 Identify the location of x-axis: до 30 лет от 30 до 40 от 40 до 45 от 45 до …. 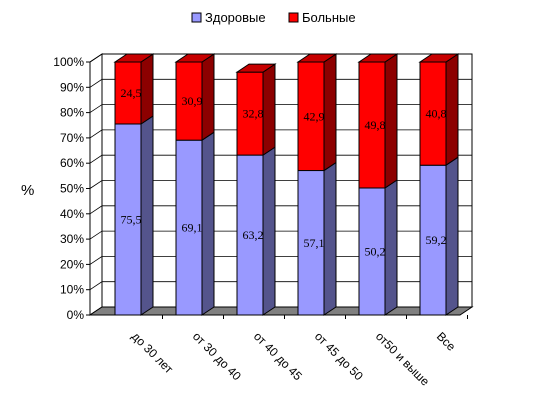
(279, 351).